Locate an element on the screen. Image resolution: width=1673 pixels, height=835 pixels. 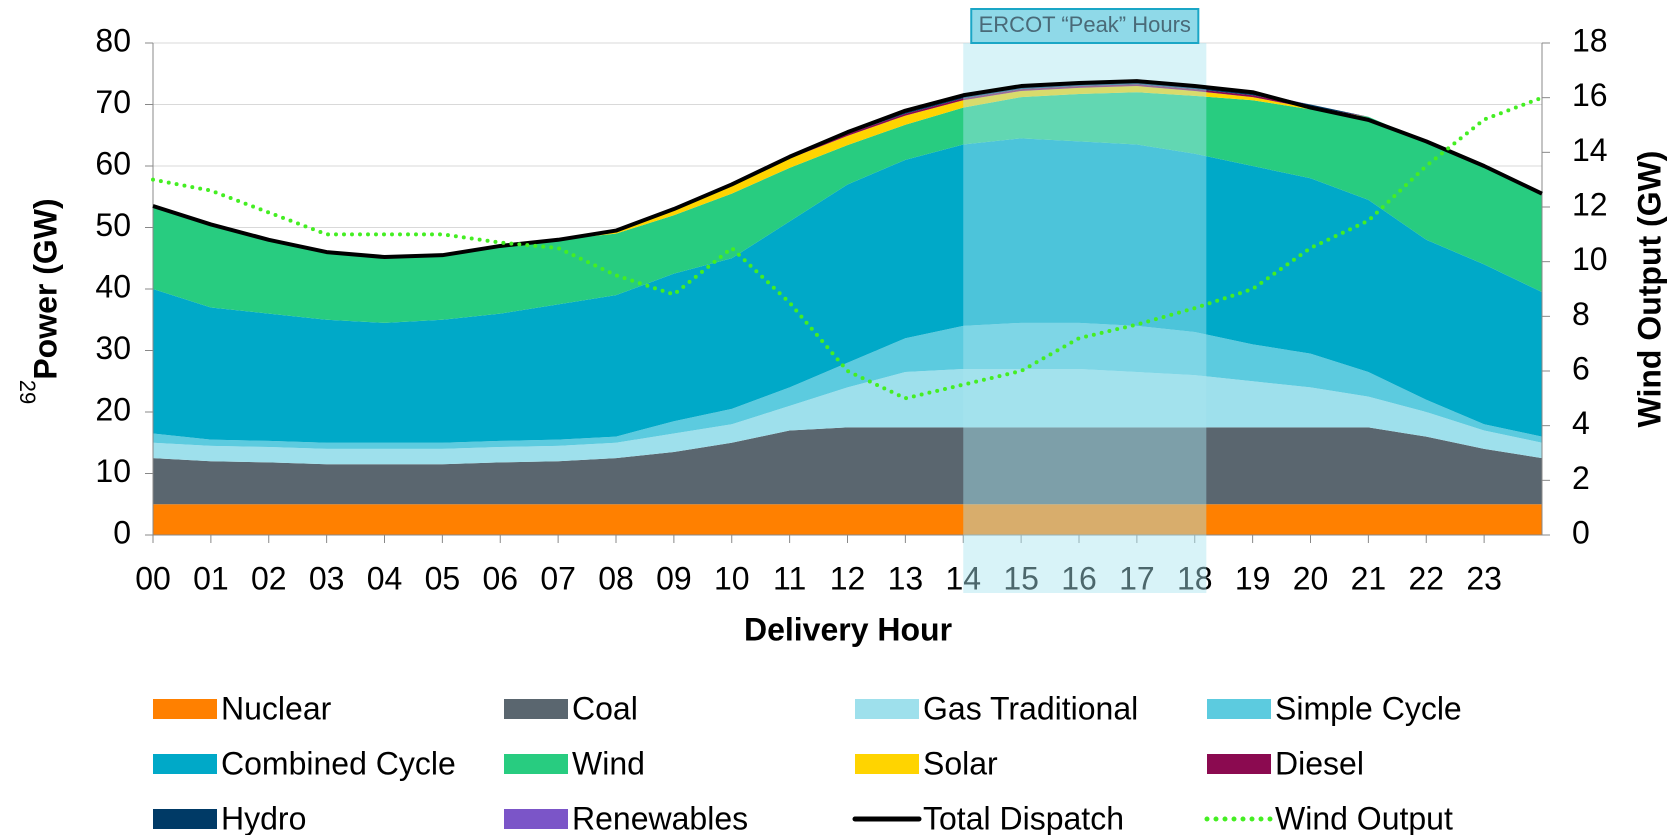
x-tick-label: 11 is located at coordinates (789, 578).